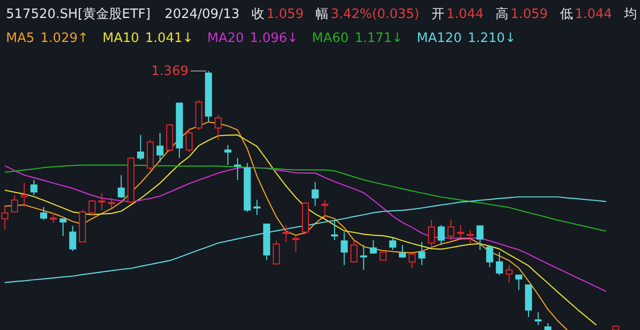 The height and width of the screenshot is (330, 640). What do you see at coordinates (375, 14) in the screenshot?
I see `text: 3.42%(0.035)` at bounding box center [375, 14].